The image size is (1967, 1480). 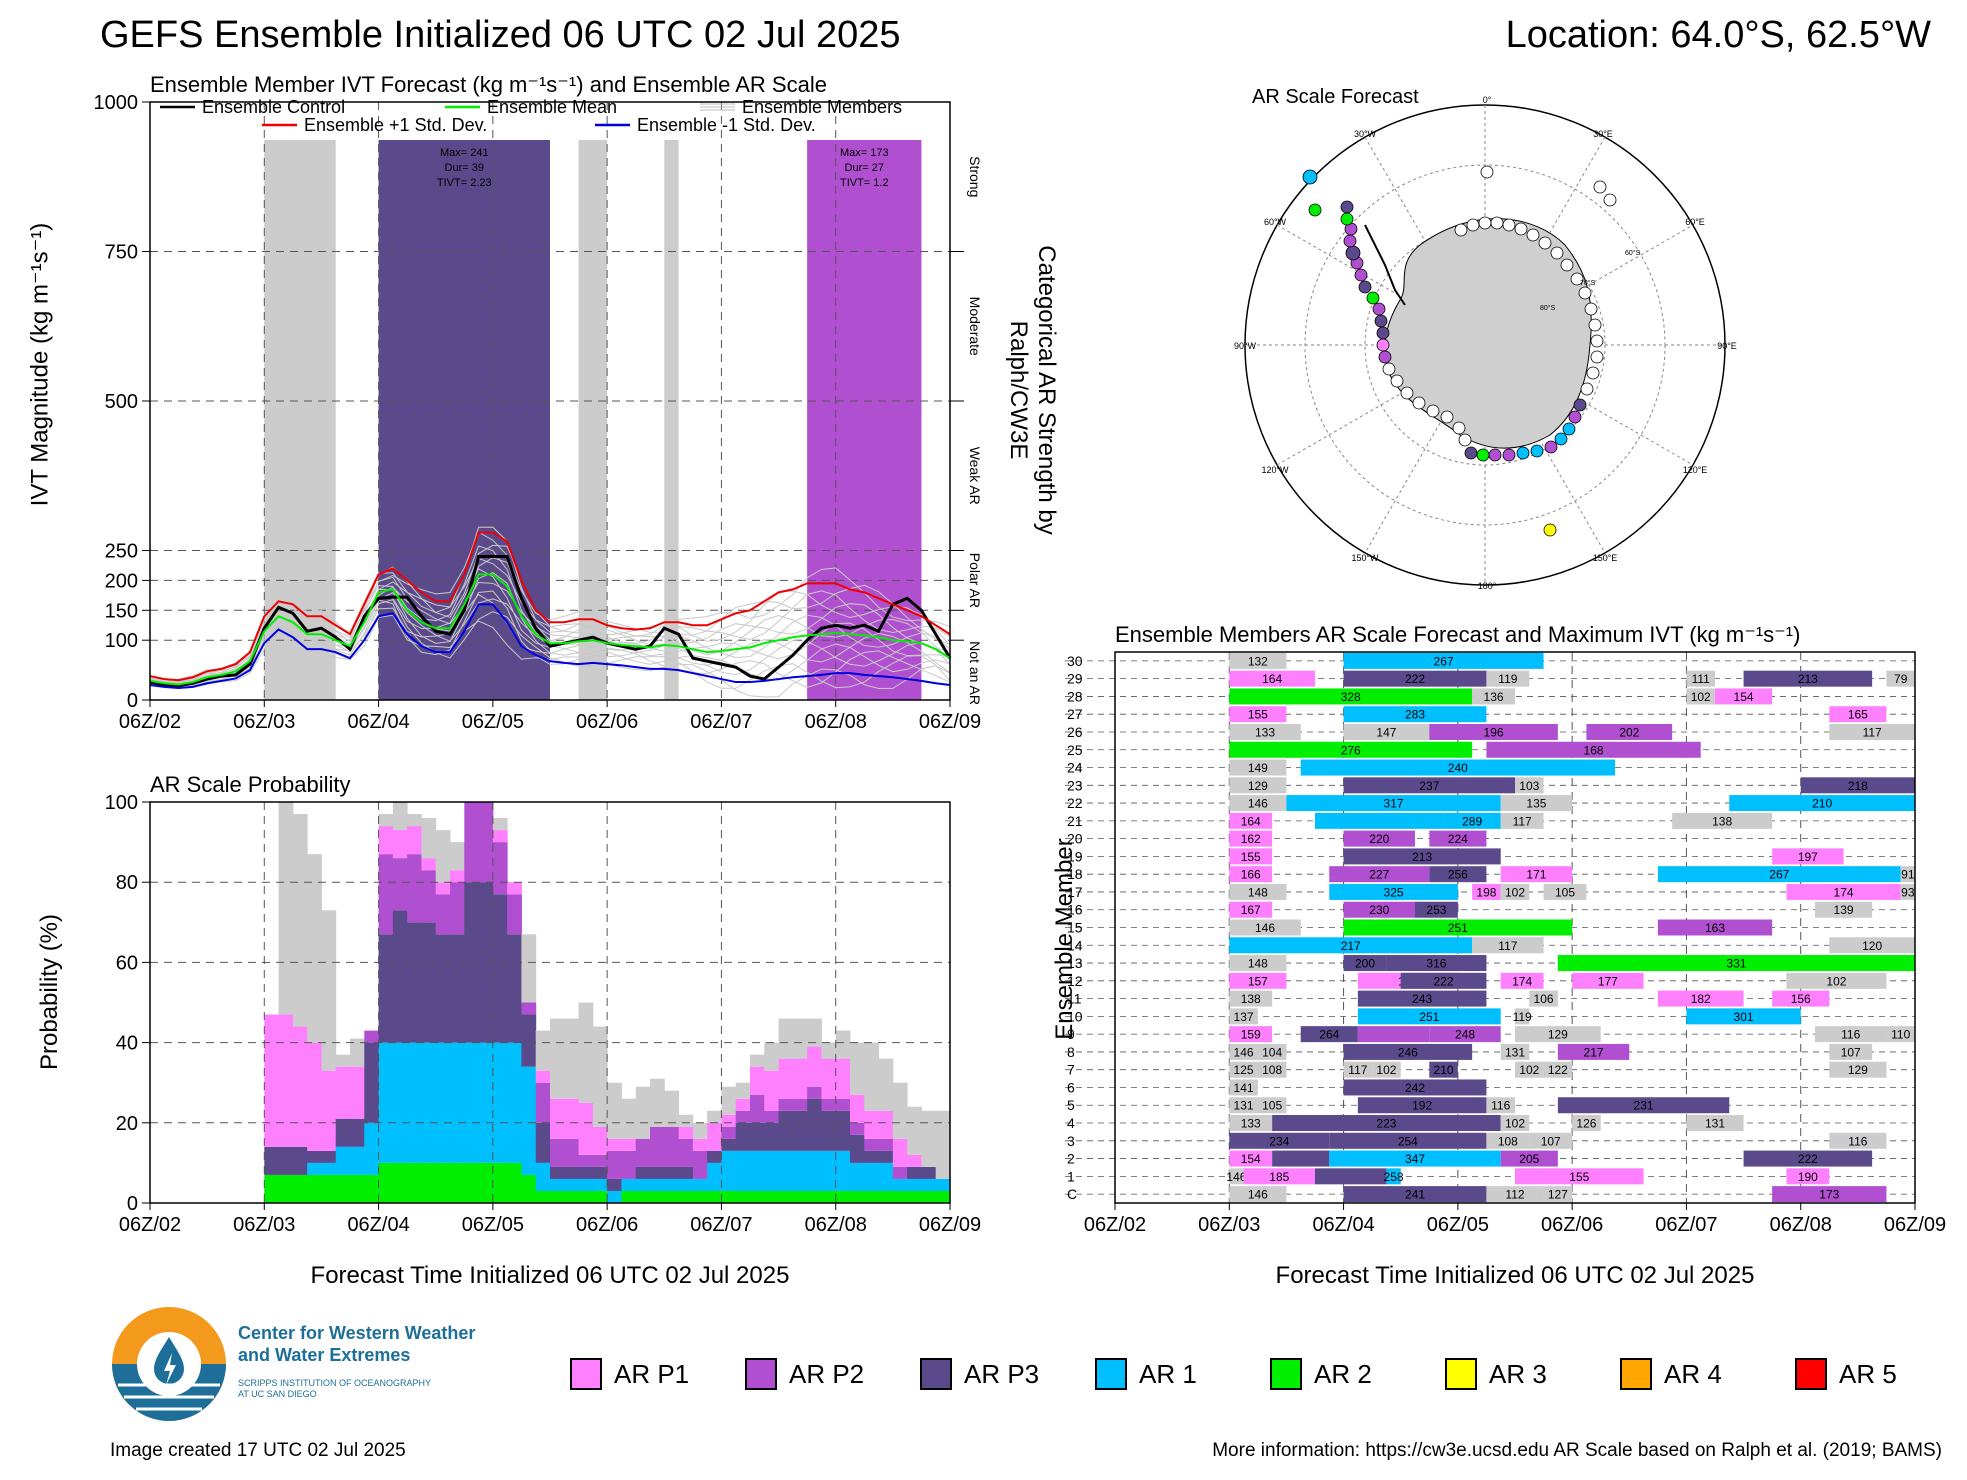 I want to click on ar-legend-item: AR P3, so click(x=979, y=1374).